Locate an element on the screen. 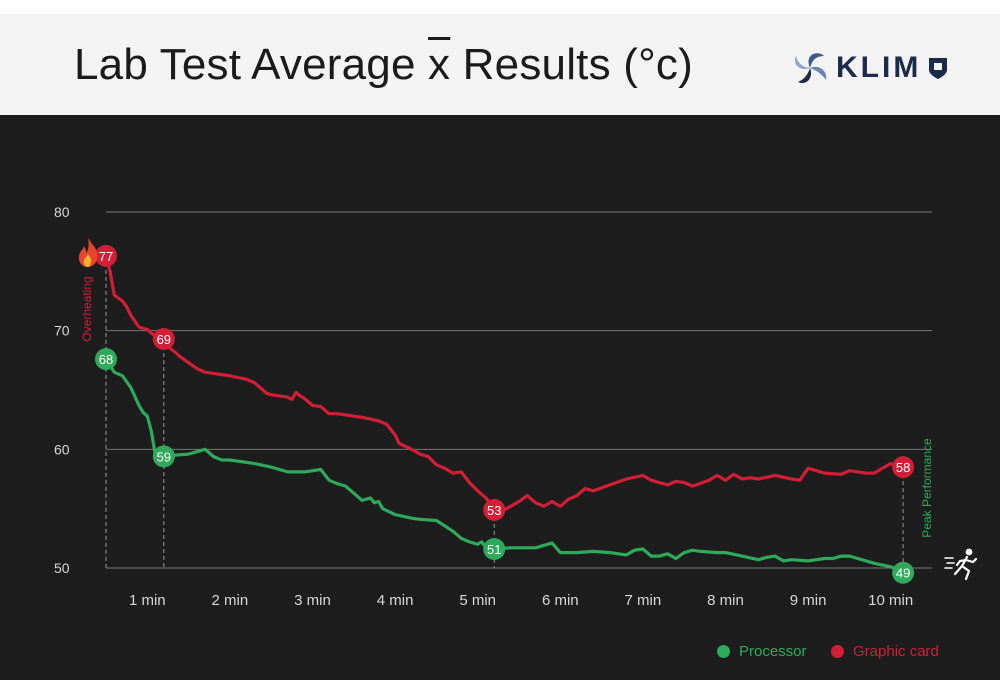  x-tick-label: 2 min is located at coordinates (230, 600).